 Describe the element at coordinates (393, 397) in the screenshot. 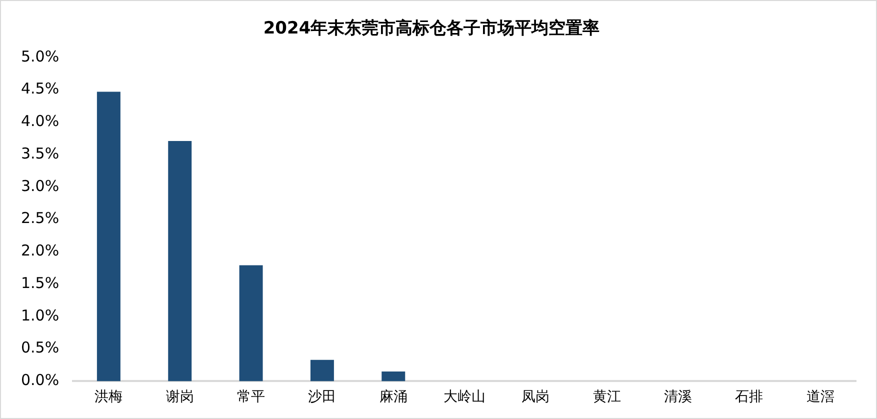

I see `x-tick-label: 麻涌` at that location.